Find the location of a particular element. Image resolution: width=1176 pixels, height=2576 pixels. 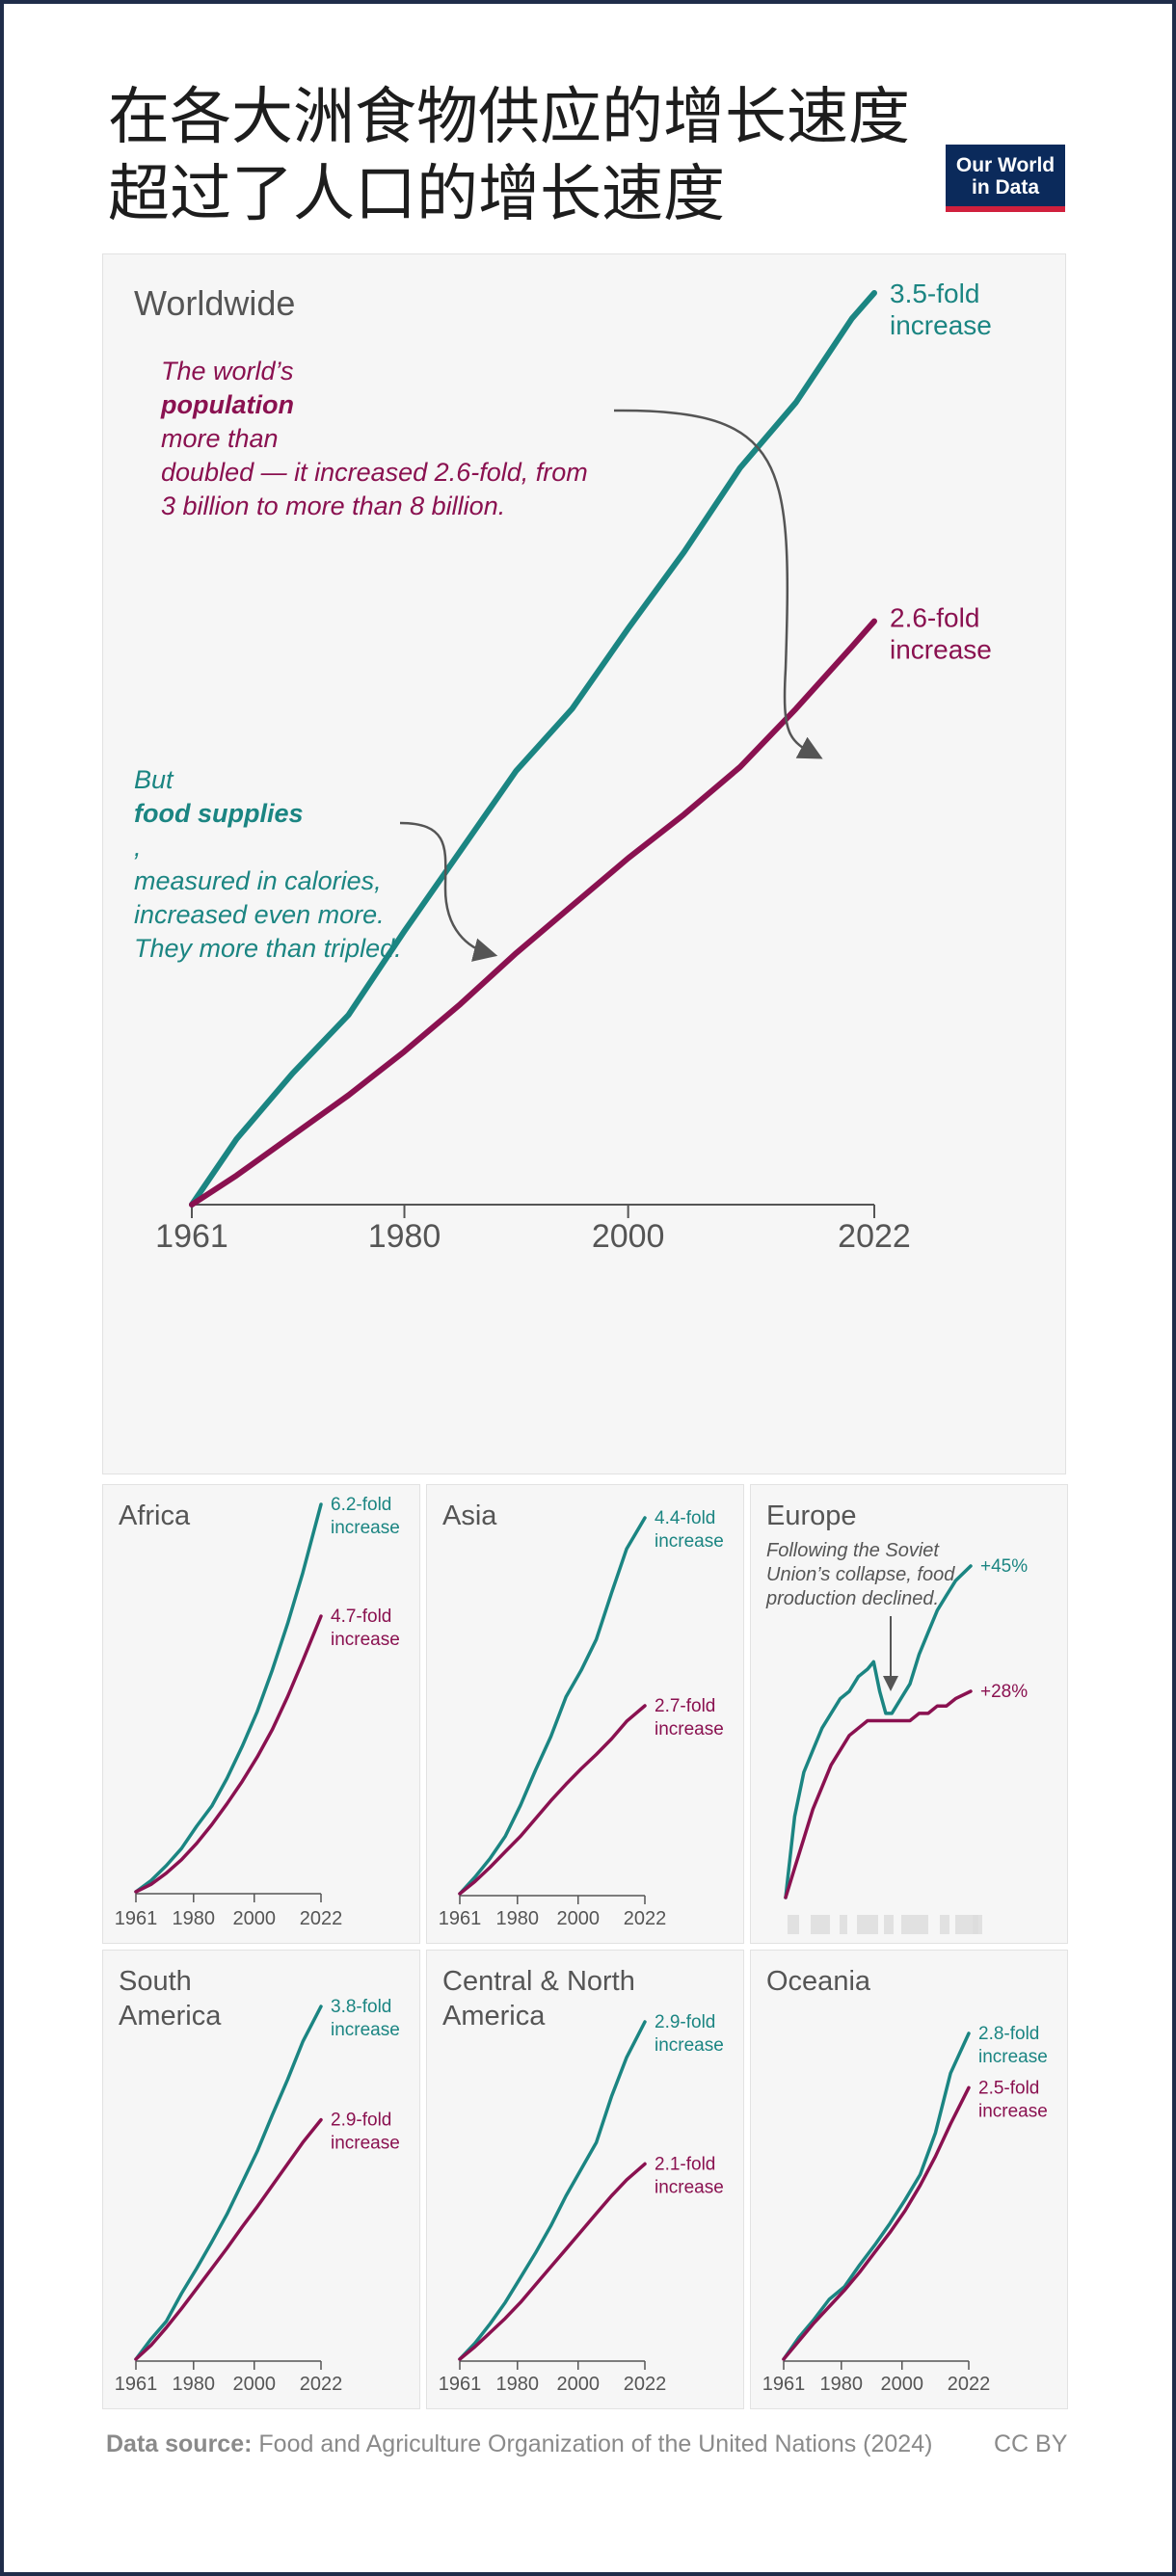

food-supply-label: +45% is located at coordinates (1004, 1566).